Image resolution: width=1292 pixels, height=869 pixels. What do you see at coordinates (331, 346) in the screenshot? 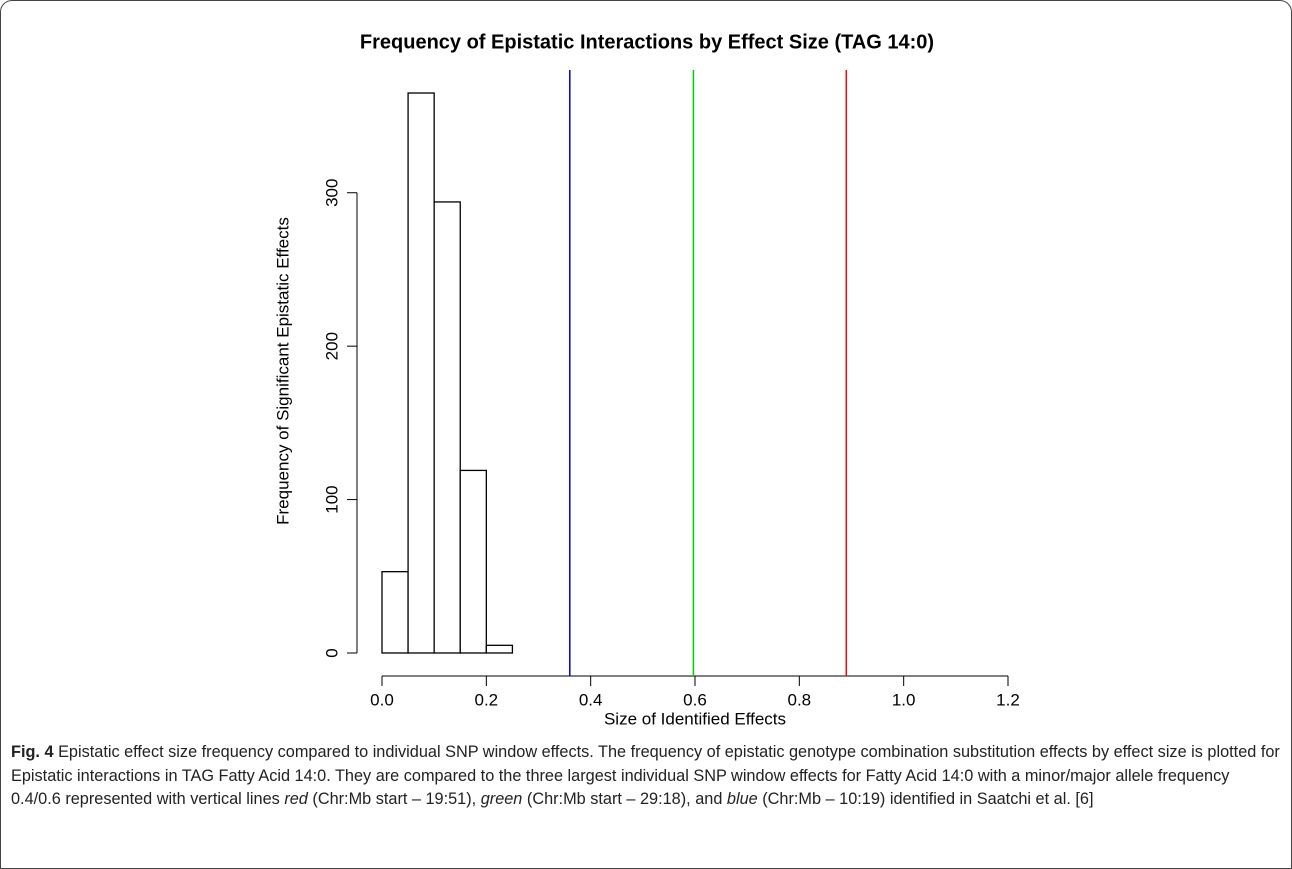
I see `y-tick-label: 200` at bounding box center [331, 346].